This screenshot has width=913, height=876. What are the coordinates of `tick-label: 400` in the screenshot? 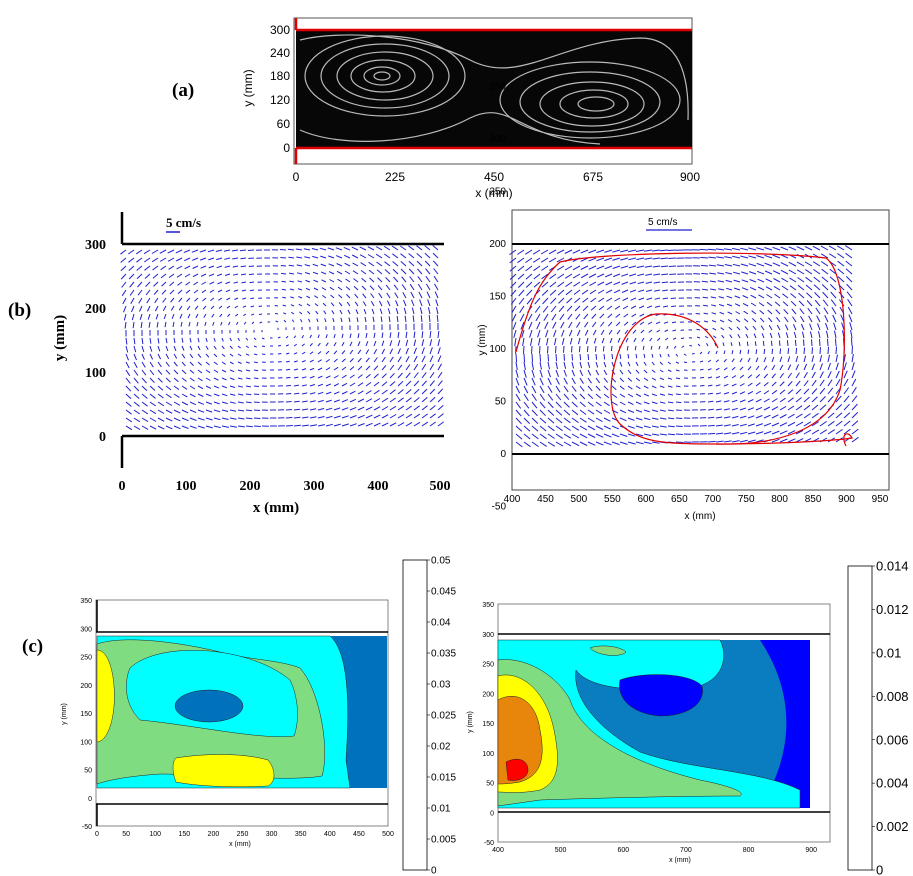 It's located at (378, 486).